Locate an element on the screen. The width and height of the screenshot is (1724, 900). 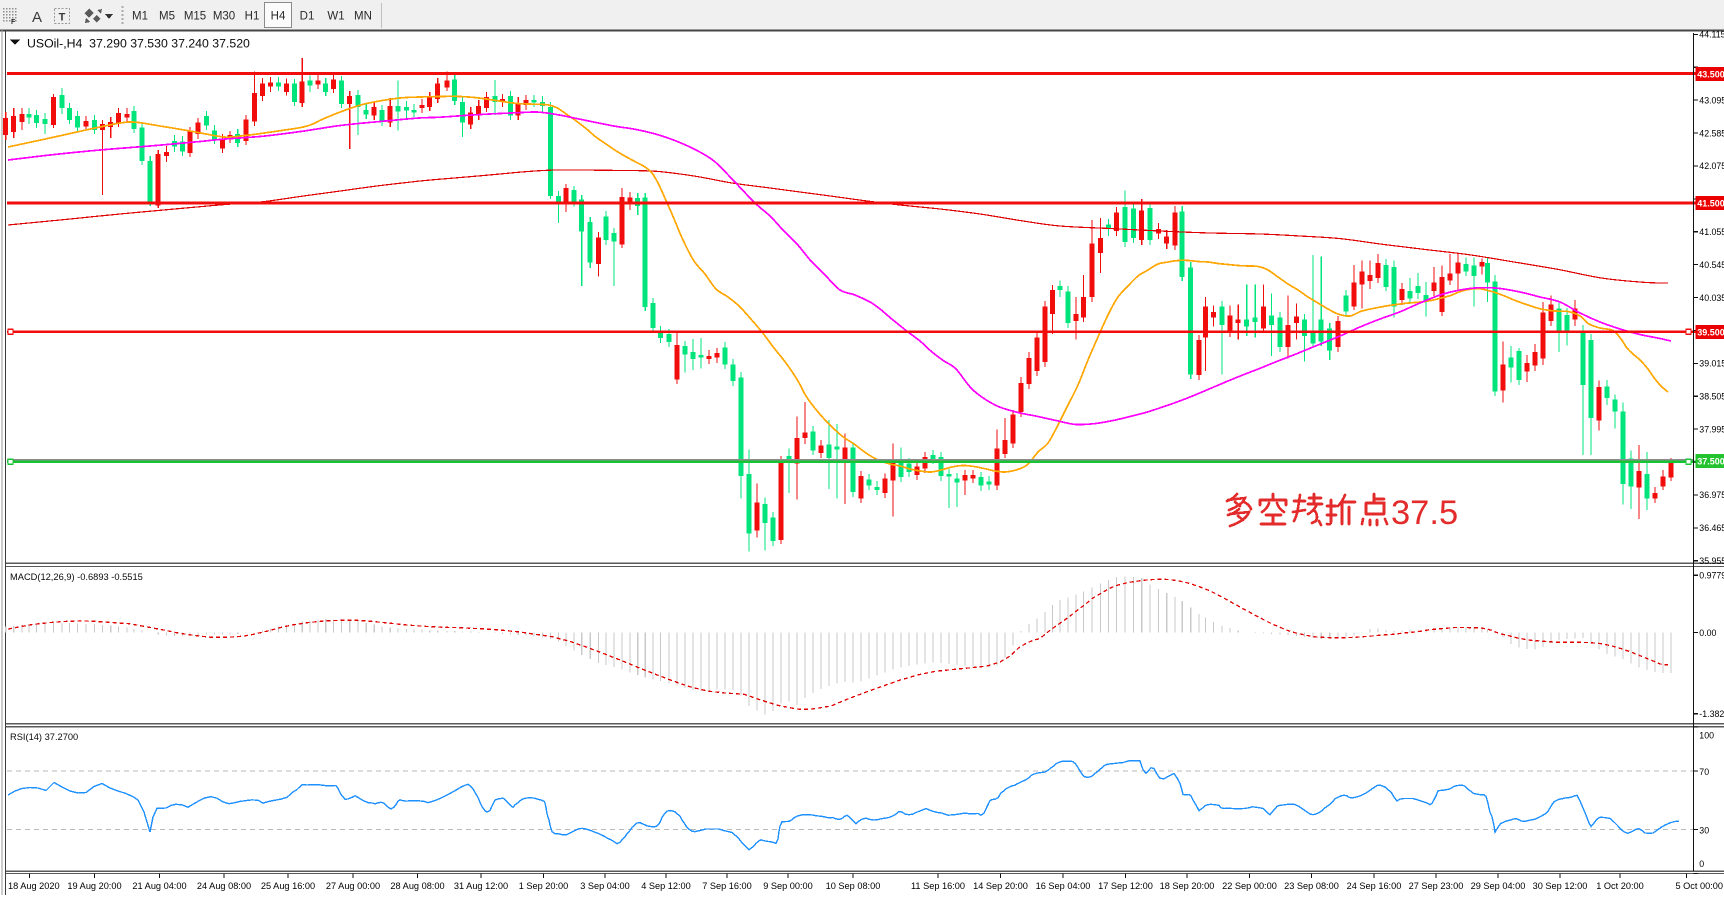
svg-text: 25 Aug 16:00 is located at coordinates (288, 886).